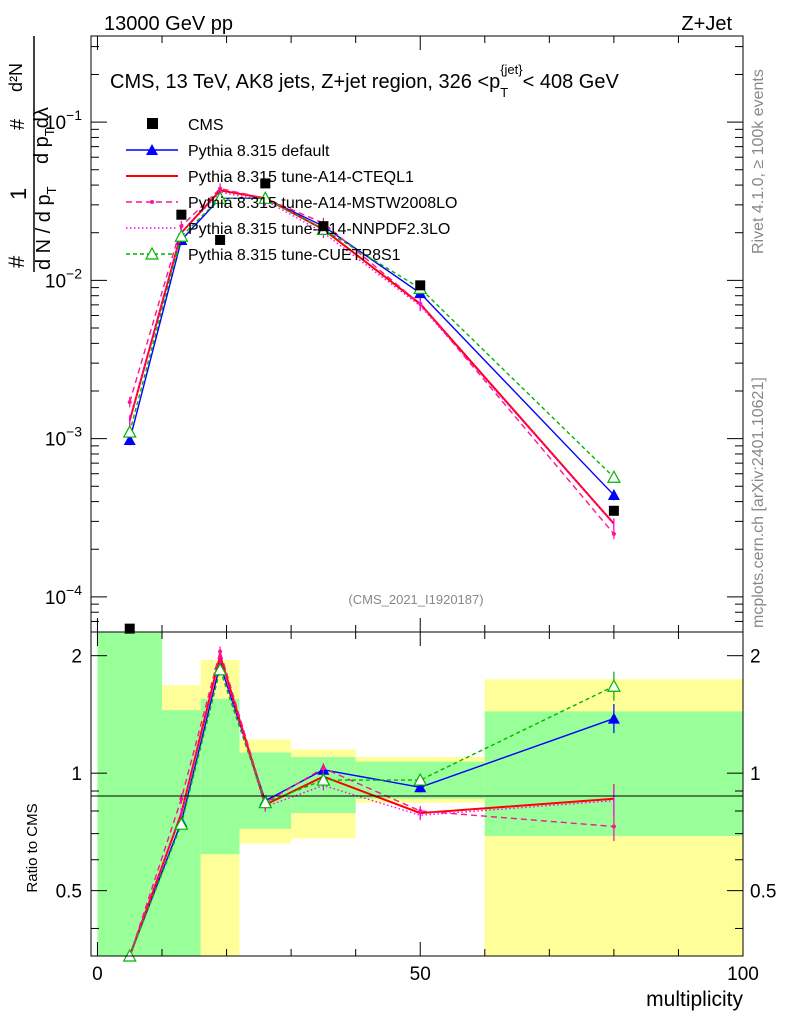  What do you see at coordinates (152, 149) in the screenshot?
I see `legend-marker-pythia-8-315-default` at bounding box center [152, 149].